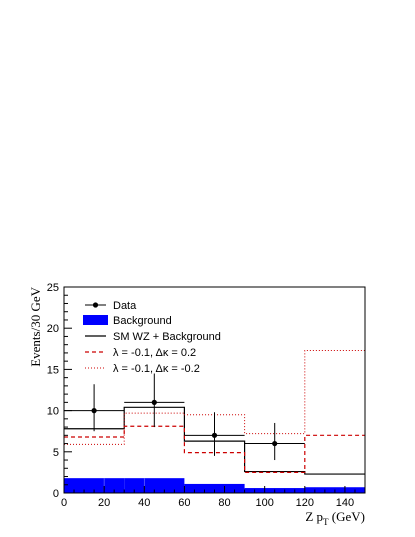 This screenshot has height=537, width=415. Describe the element at coordinates (184, 503) in the screenshot. I see `x-tick-label: 60` at that location.